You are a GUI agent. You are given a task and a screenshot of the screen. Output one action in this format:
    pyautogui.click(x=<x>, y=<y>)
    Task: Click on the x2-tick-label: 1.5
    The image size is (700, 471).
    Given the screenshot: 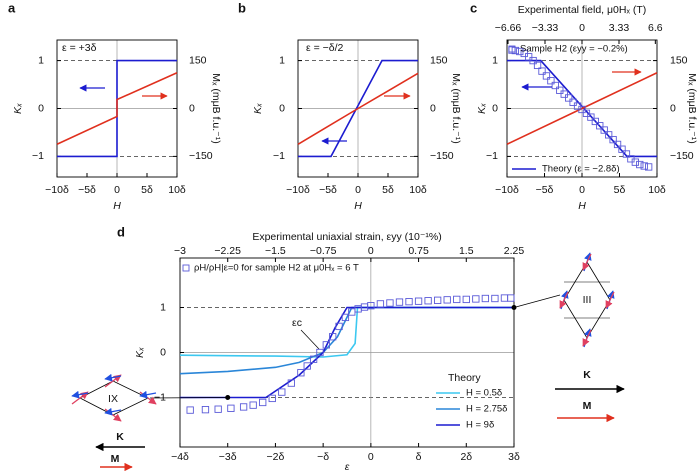 What is the action you would take?
    pyautogui.click(x=466, y=251)
    